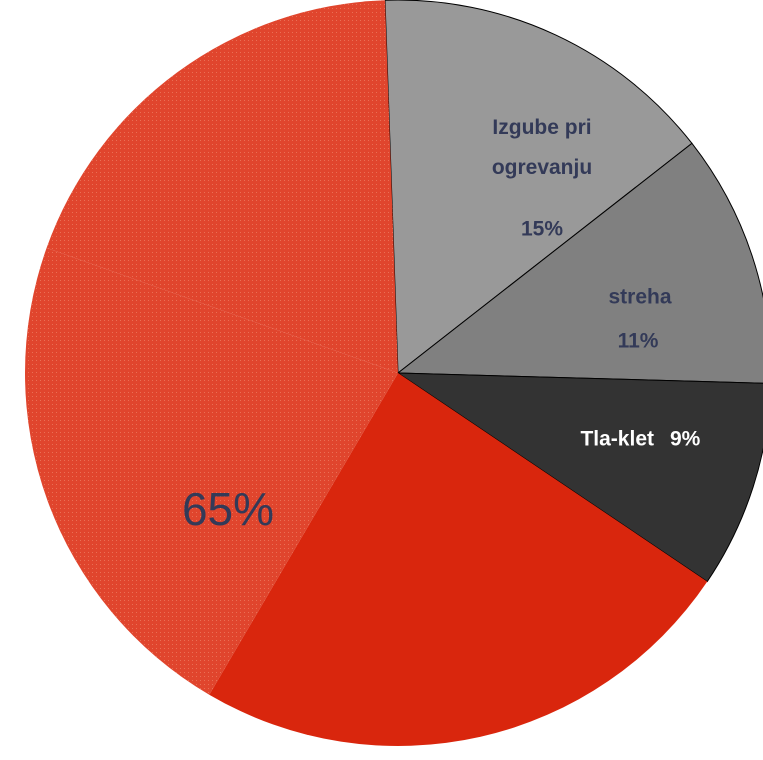 The width and height of the screenshot is (763, 760). I want to click on slice-label: Izgube pri ogrevanju, so click(542, 147).